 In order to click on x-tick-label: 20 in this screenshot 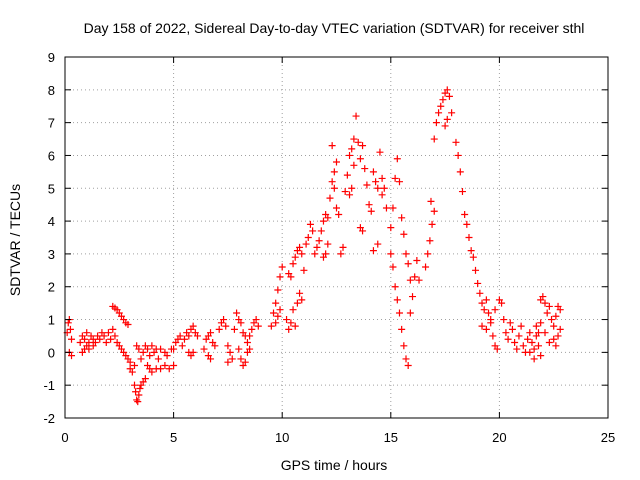, I will do `click(499, 437)`.